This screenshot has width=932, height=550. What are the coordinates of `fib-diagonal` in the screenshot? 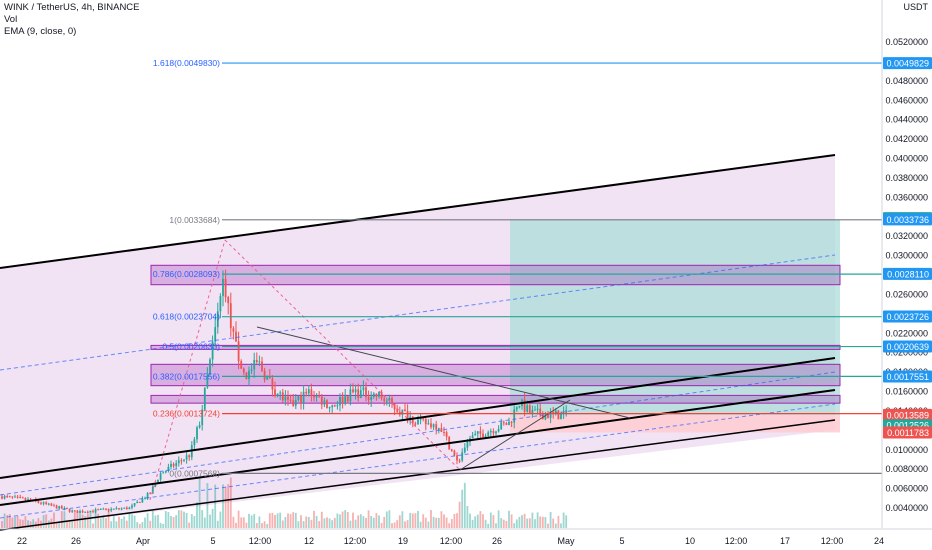 It's located at (342, 355).